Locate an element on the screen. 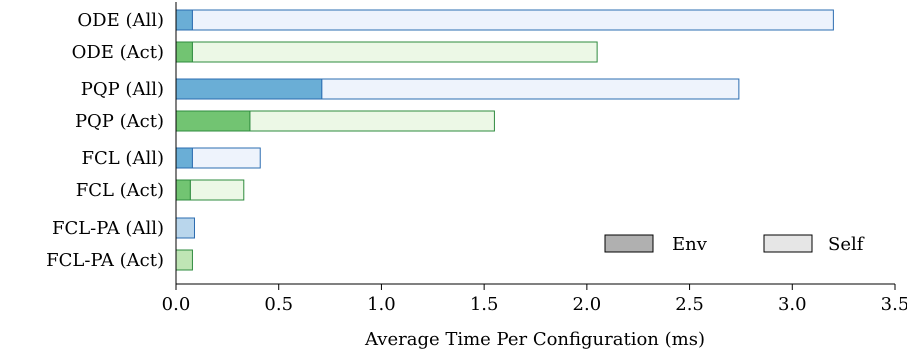 This screenshot has width=907, height=358. bar-env-fcl-pa-all is located at coordinates (185, 228).